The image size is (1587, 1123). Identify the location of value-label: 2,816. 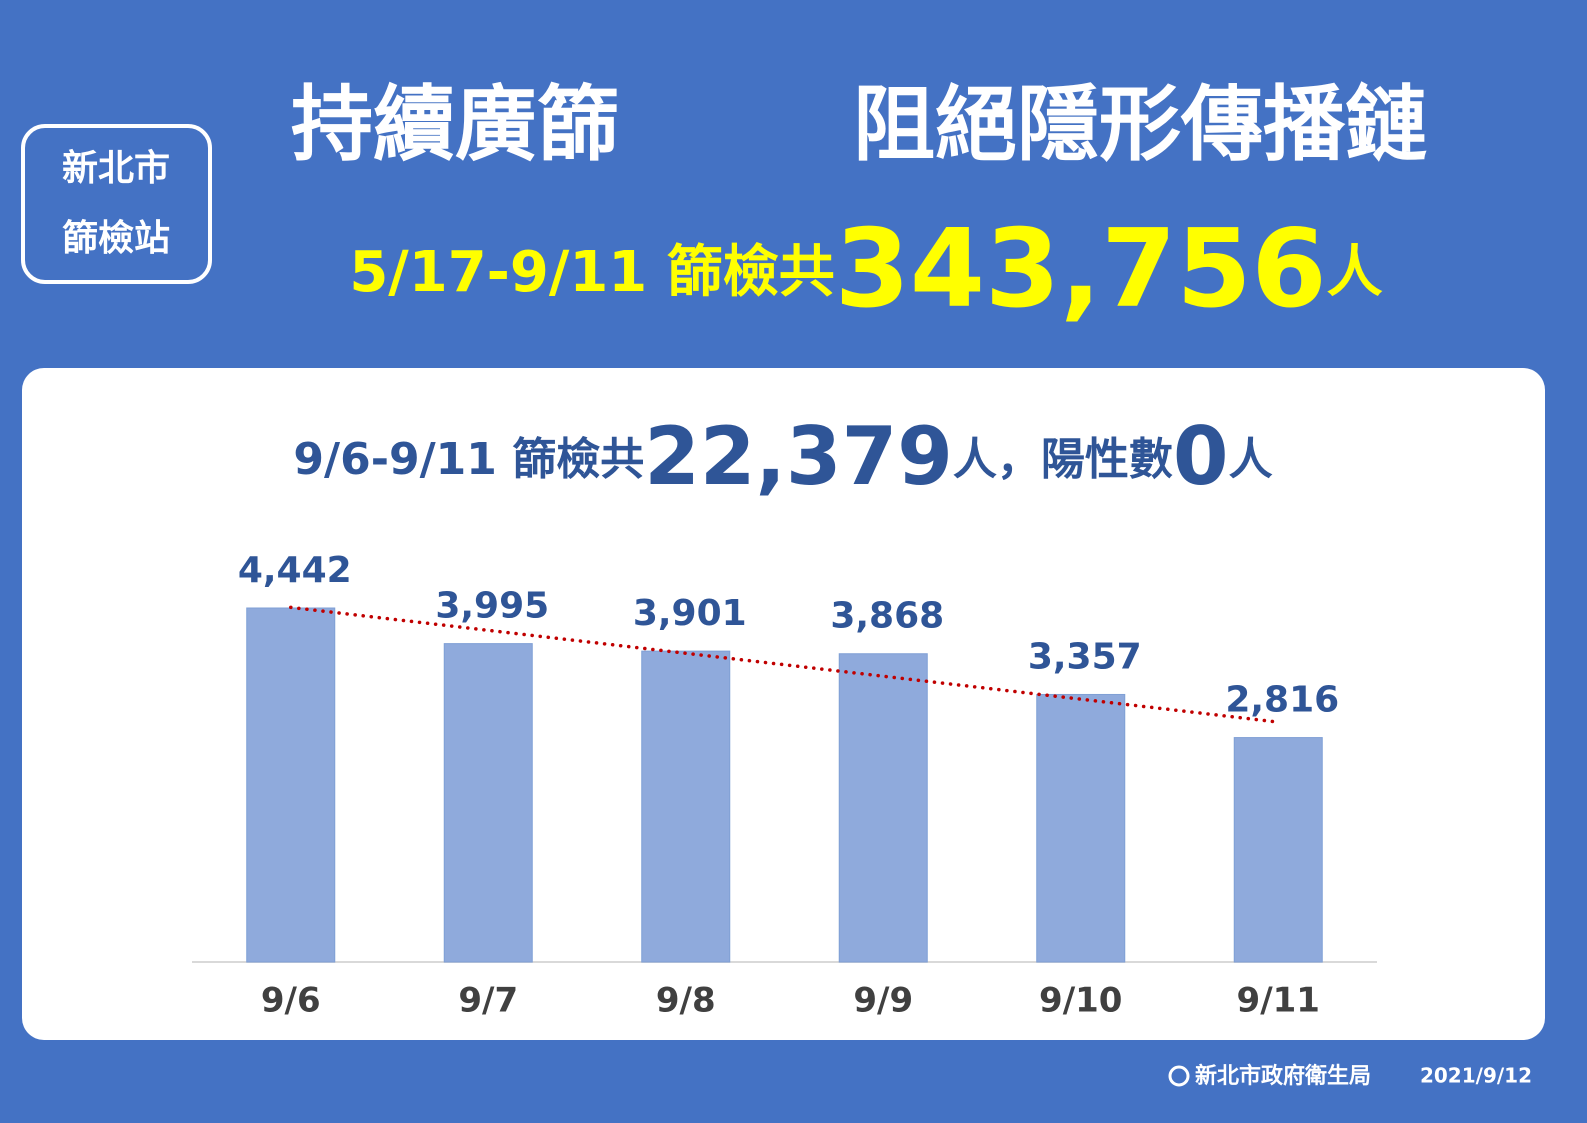
(1282, 700).